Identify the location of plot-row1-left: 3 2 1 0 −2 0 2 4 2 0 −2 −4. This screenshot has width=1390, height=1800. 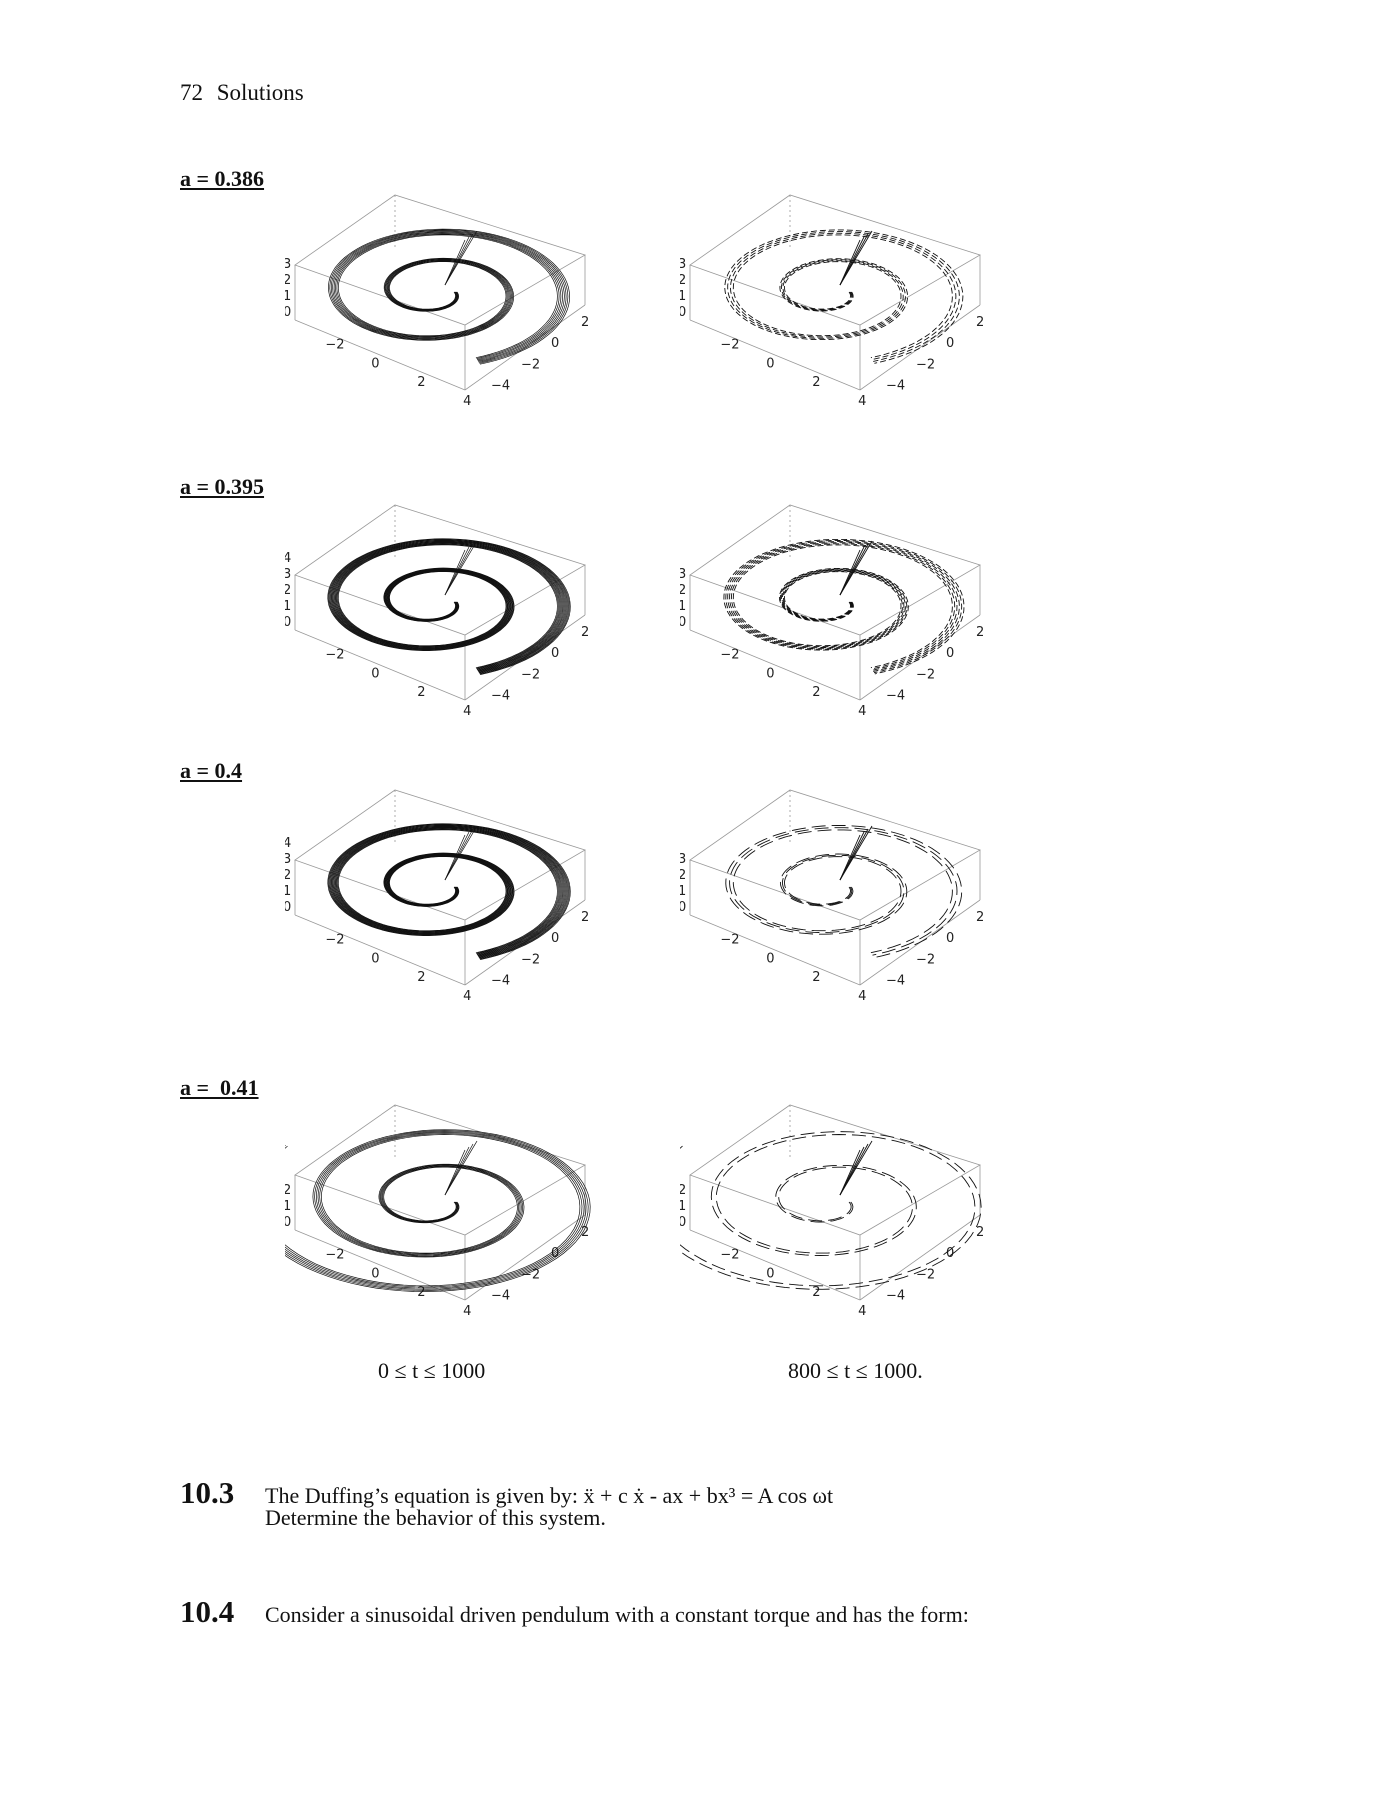
(475, 330).